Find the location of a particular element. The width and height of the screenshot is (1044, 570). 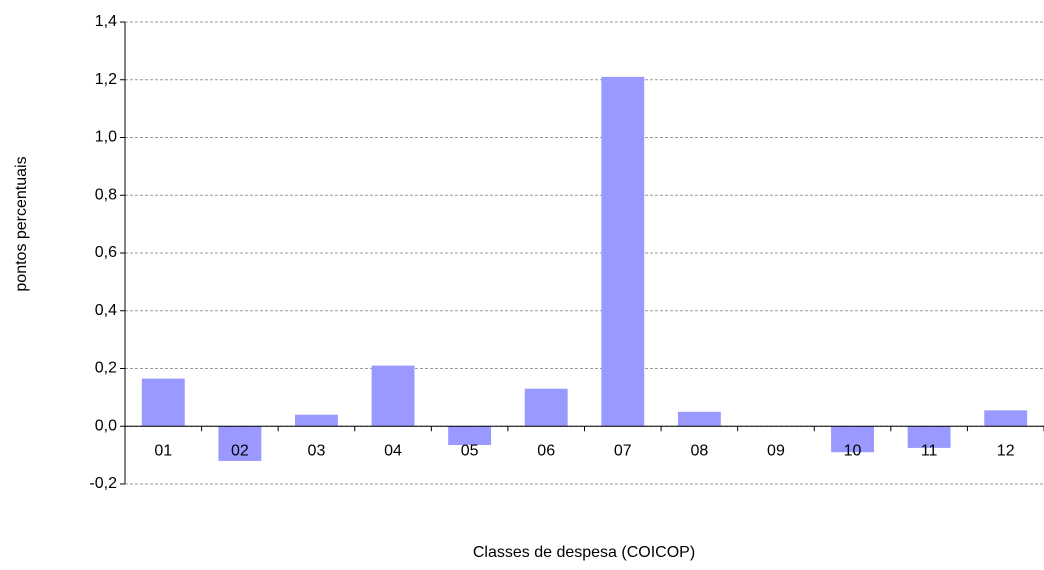

y-tick-label: 1,2 is located at coordinates (106, 79).